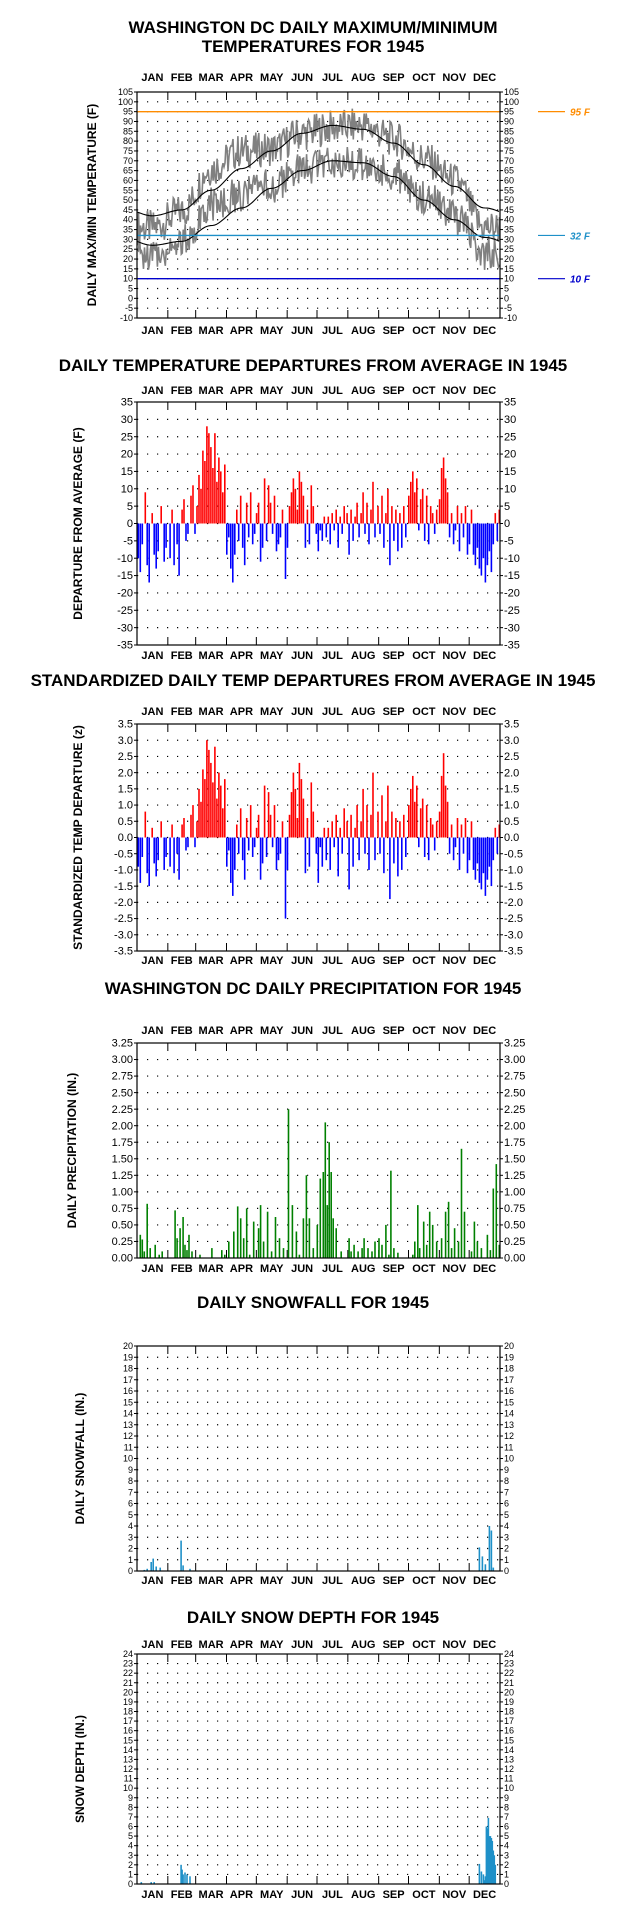 This screenshot has height=1916, width=626. Describe the element at coordinates (128, 220) in the screenshot. I see `y-tick-label-left: 40` at that location.